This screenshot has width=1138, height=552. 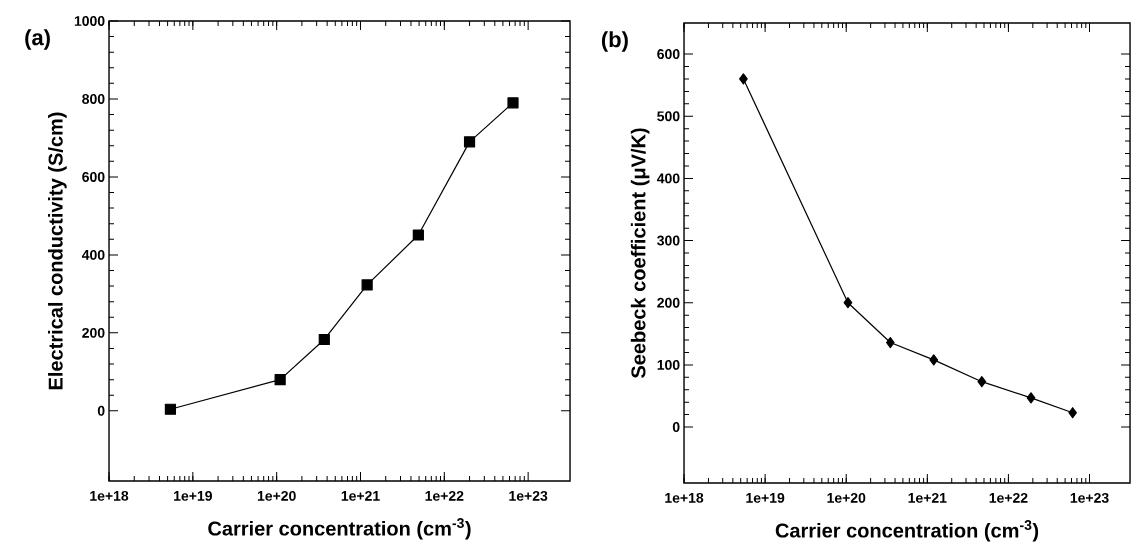 What do you see at coordinates (668, 240) in the screenshot?
I see `y-tick-label: 300` at bounding box center [668, 240].